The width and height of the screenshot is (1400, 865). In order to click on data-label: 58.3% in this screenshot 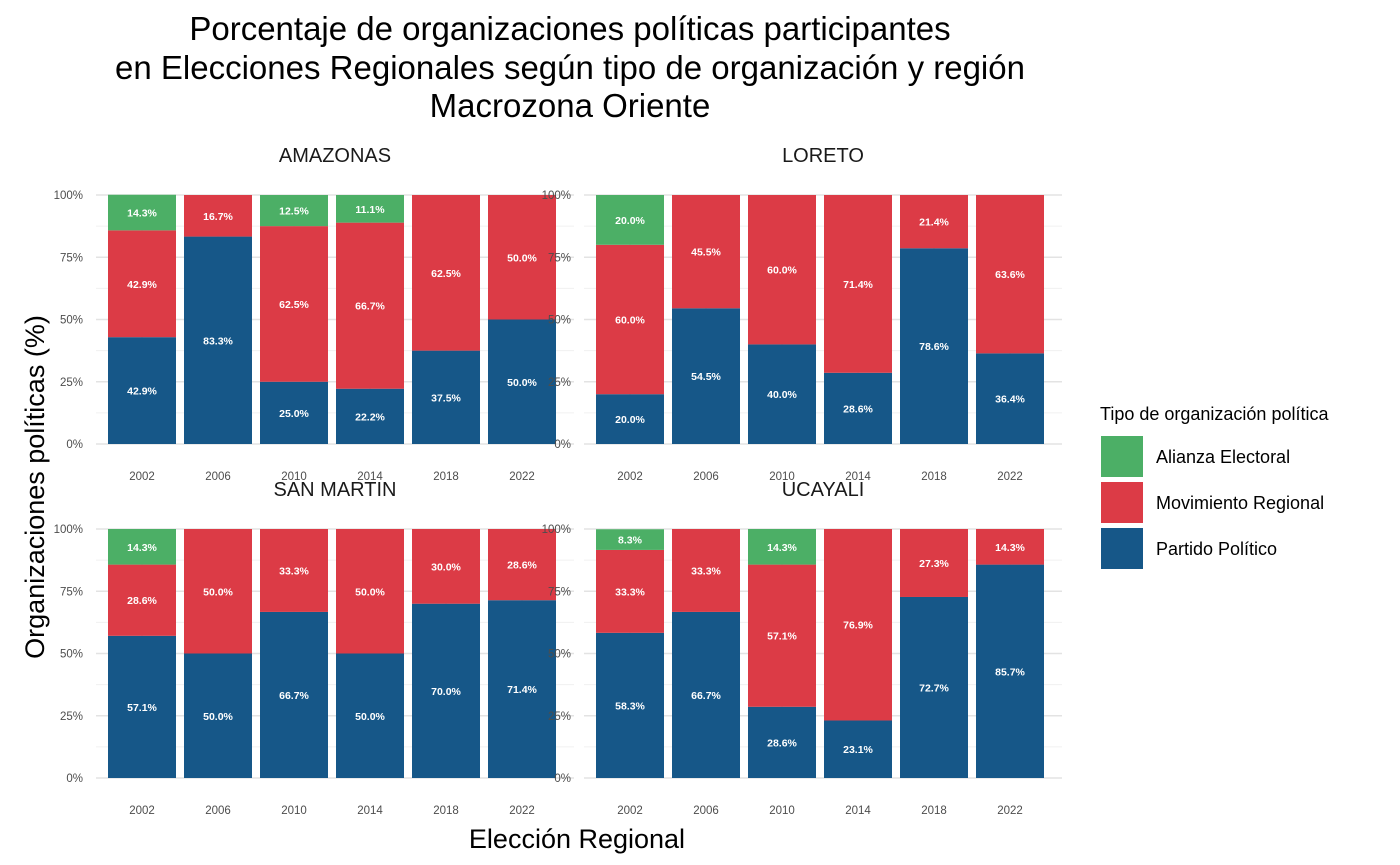, I will do `click(630, 706)`.